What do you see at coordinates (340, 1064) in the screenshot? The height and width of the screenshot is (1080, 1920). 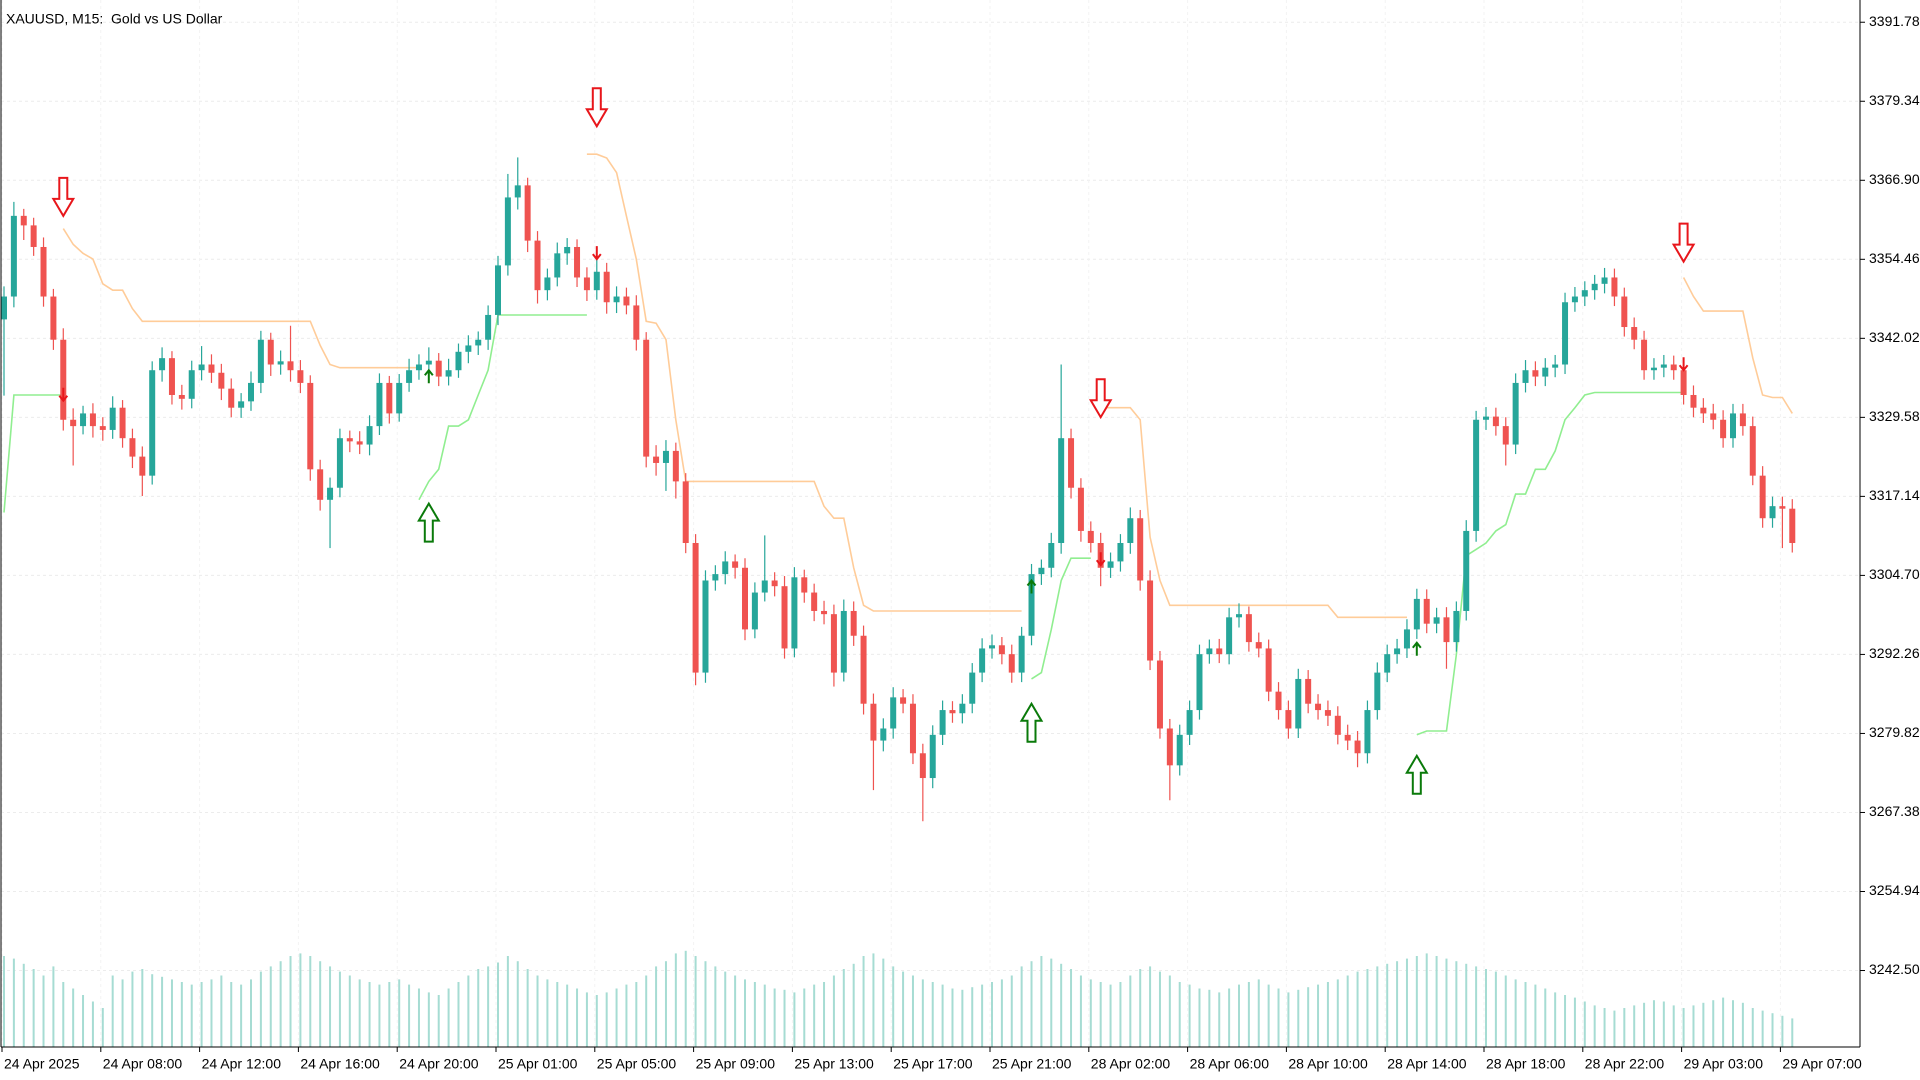 I see `x-tick-label: 24 Apr 16:00` at bounding box center [340, 1064].